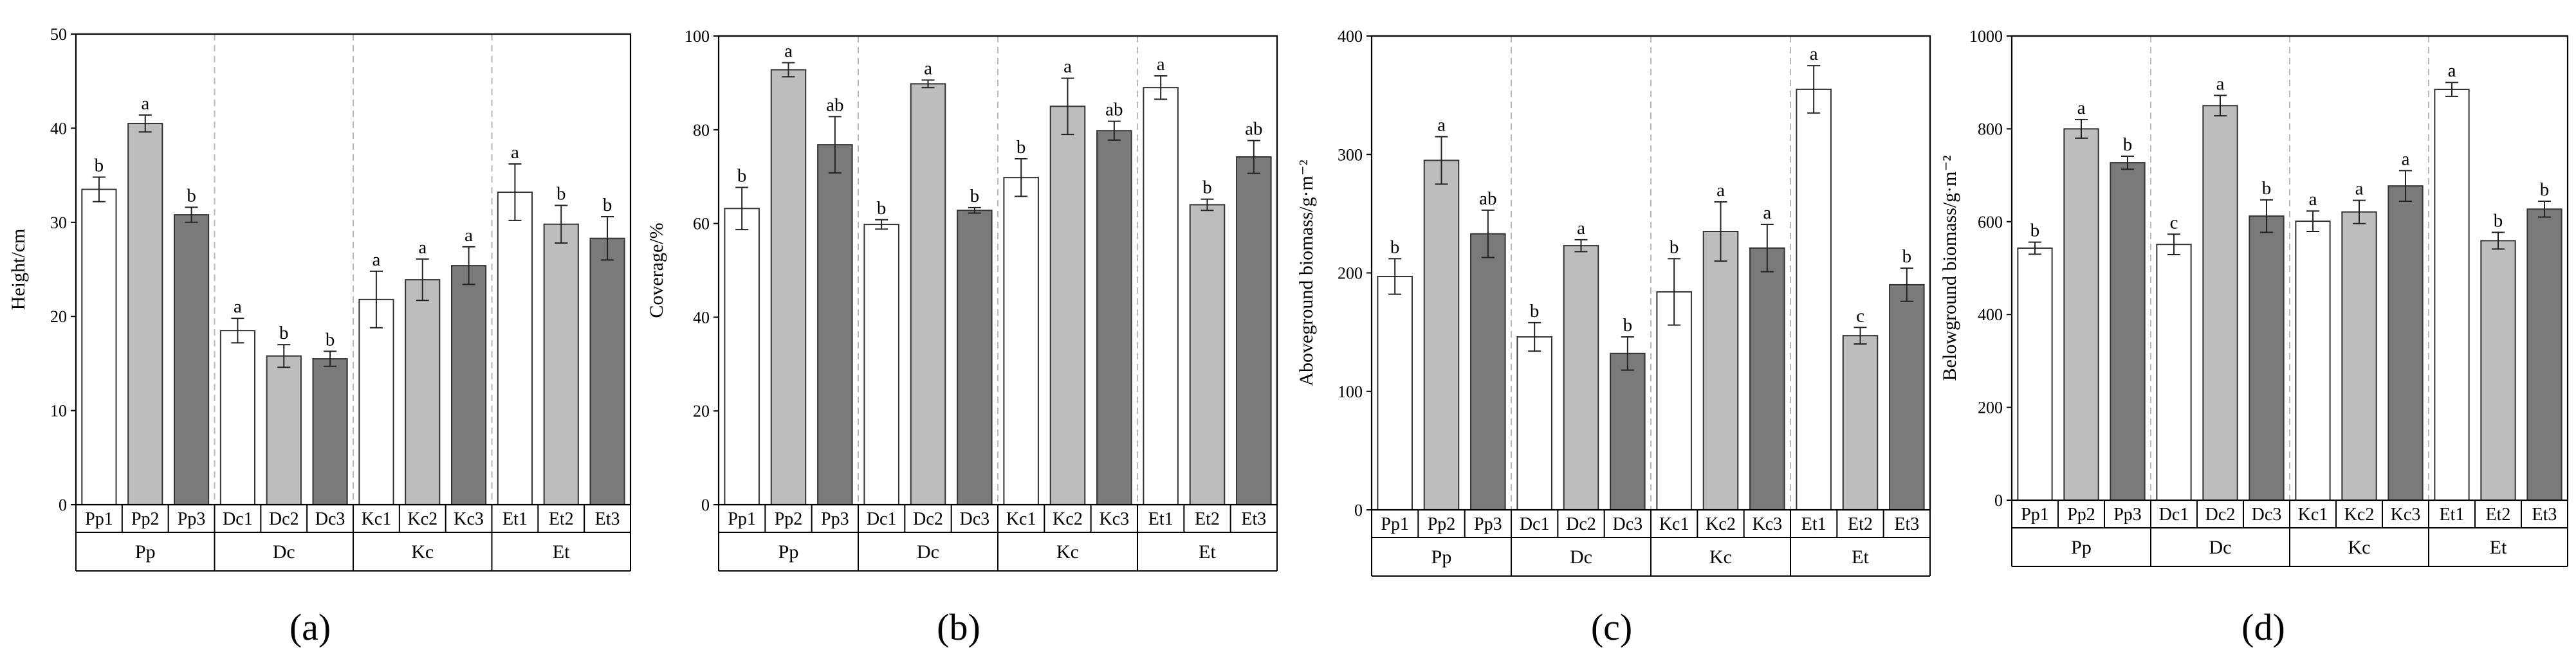  Describe the element at coordinates (1674, 400) in the screenshot. I see `bar-kc1` at that location.